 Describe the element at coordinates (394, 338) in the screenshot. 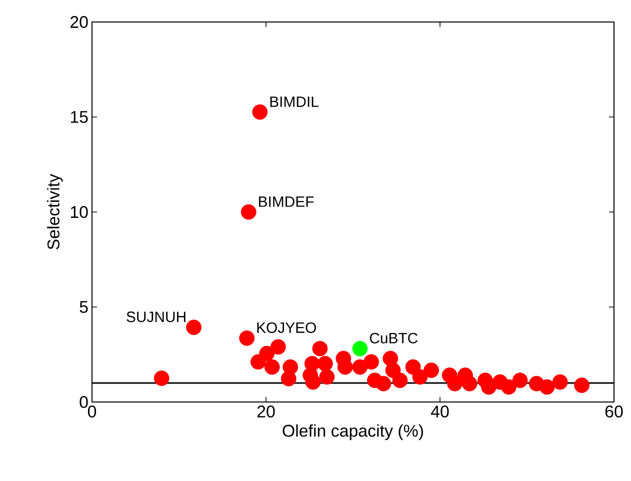

I see `annotation: CuBTC` at that location.